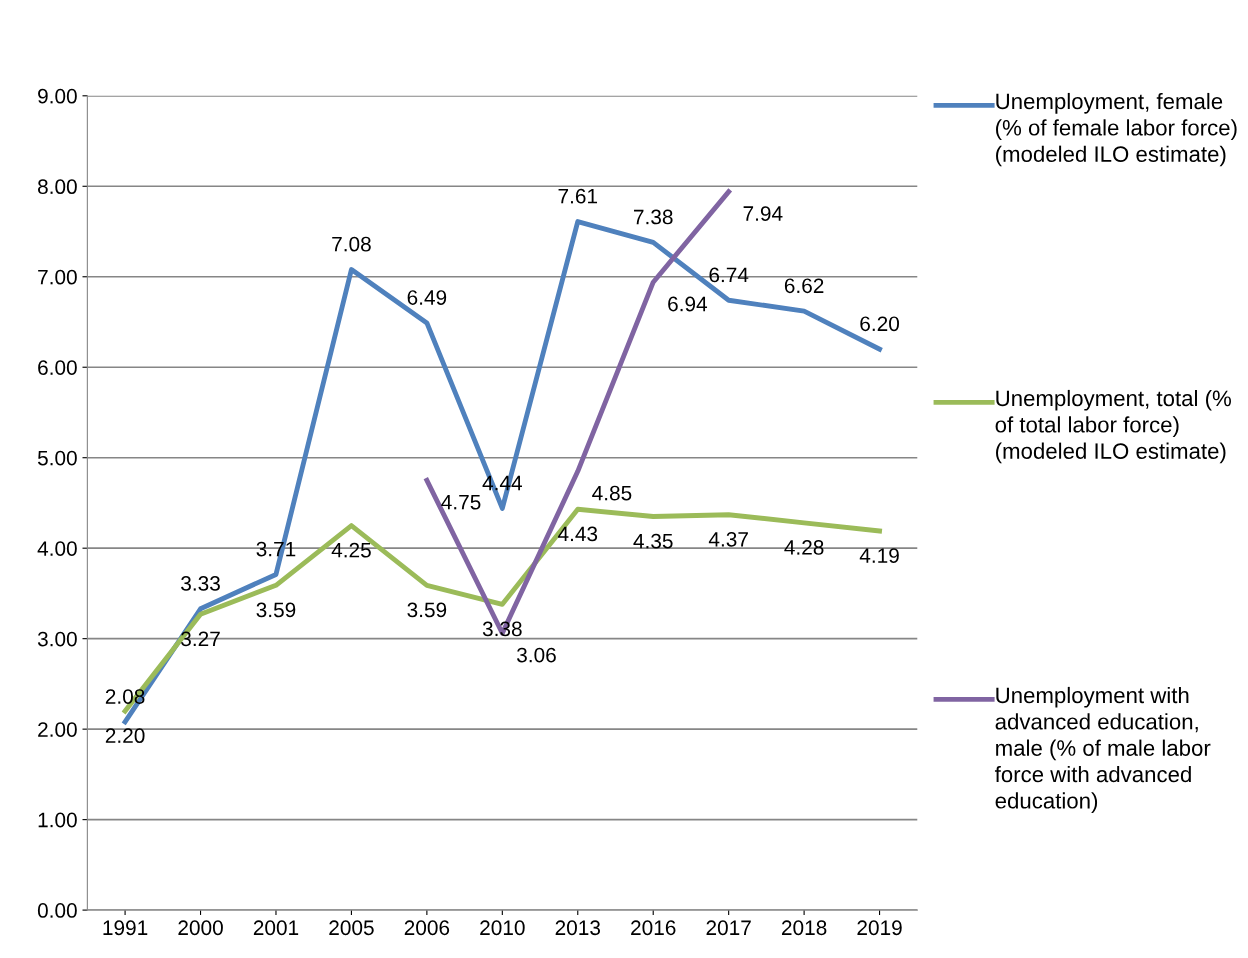  What do you see at coordinates (57, 729) in the screenshot?
I see `y-tick-label: 2.00` at bounding box center [57, 729].